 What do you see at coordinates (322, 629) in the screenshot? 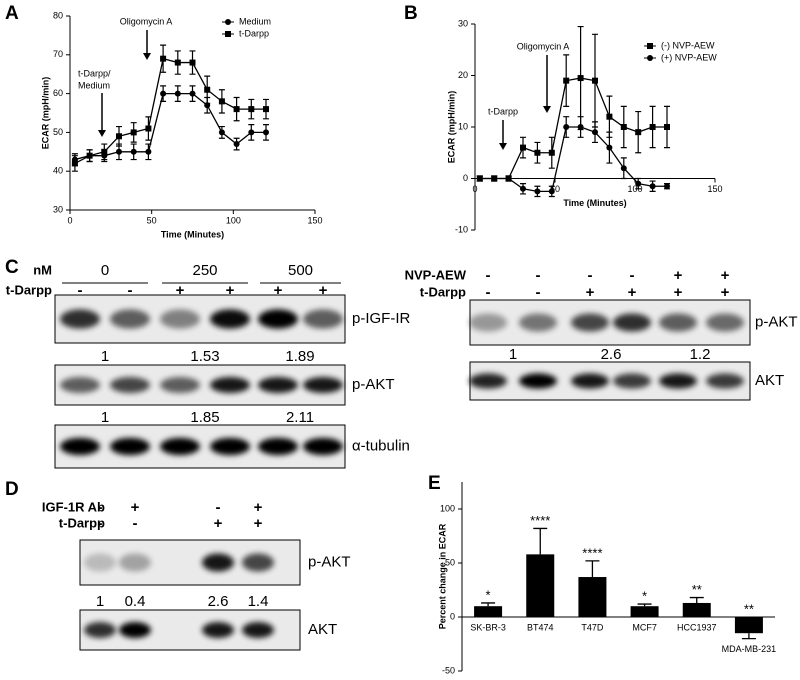
I see `row-label: AKT` at bounding box center [322, 629].